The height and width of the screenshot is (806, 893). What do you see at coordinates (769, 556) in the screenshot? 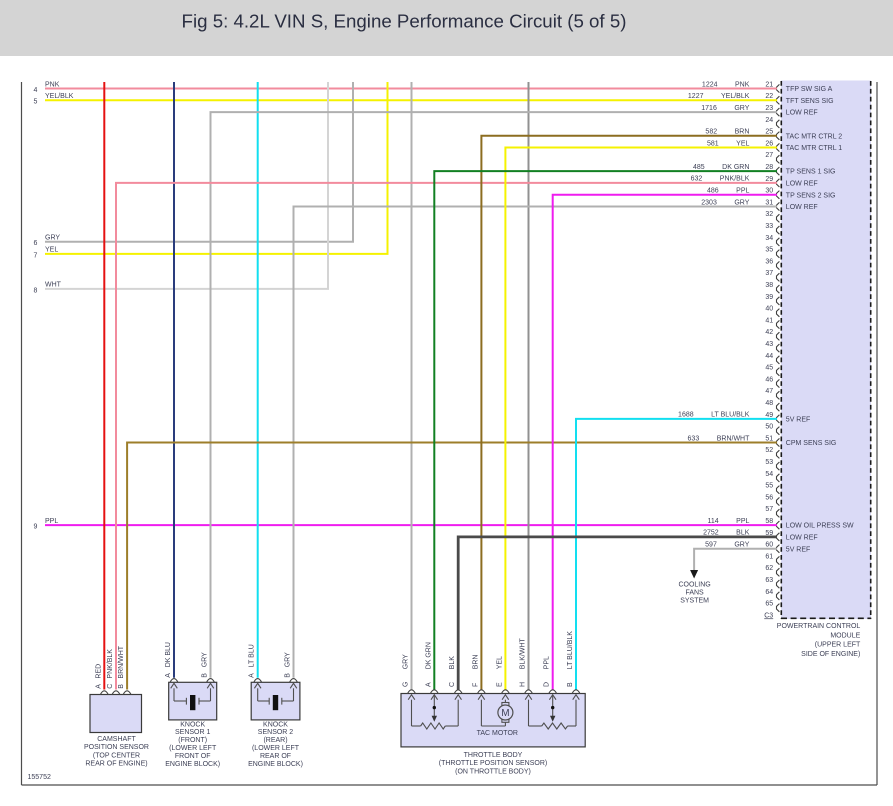
I see `svg-text: 61` at bounding box center [769, 556].